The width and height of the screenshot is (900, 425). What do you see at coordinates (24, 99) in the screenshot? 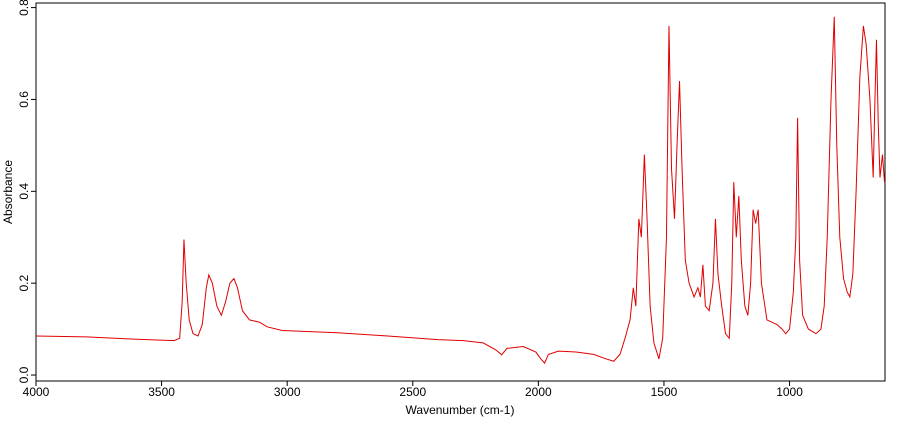
I see `y-tick-label: 0.6` at bounding box center [24, 99].